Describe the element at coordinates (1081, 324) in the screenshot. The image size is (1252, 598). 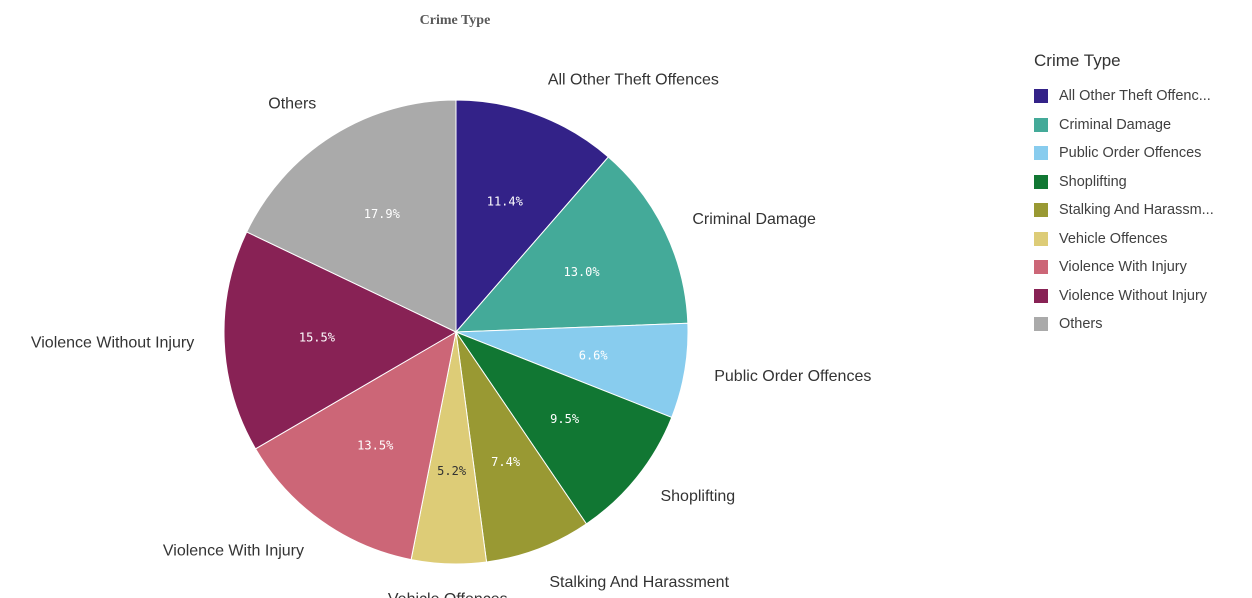
I see `legend-label: Others` at that location.